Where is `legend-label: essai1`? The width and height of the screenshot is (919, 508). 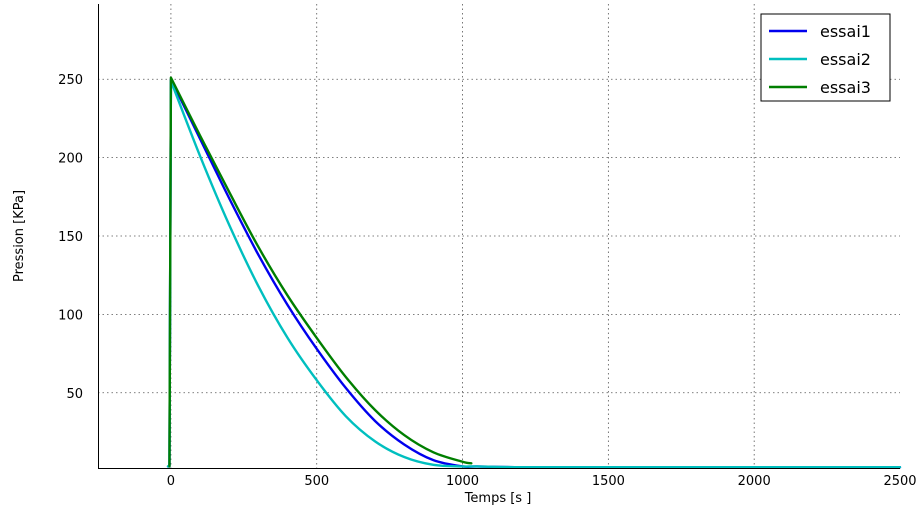
legend-label: essai1 is located at coordinates (845, 31).